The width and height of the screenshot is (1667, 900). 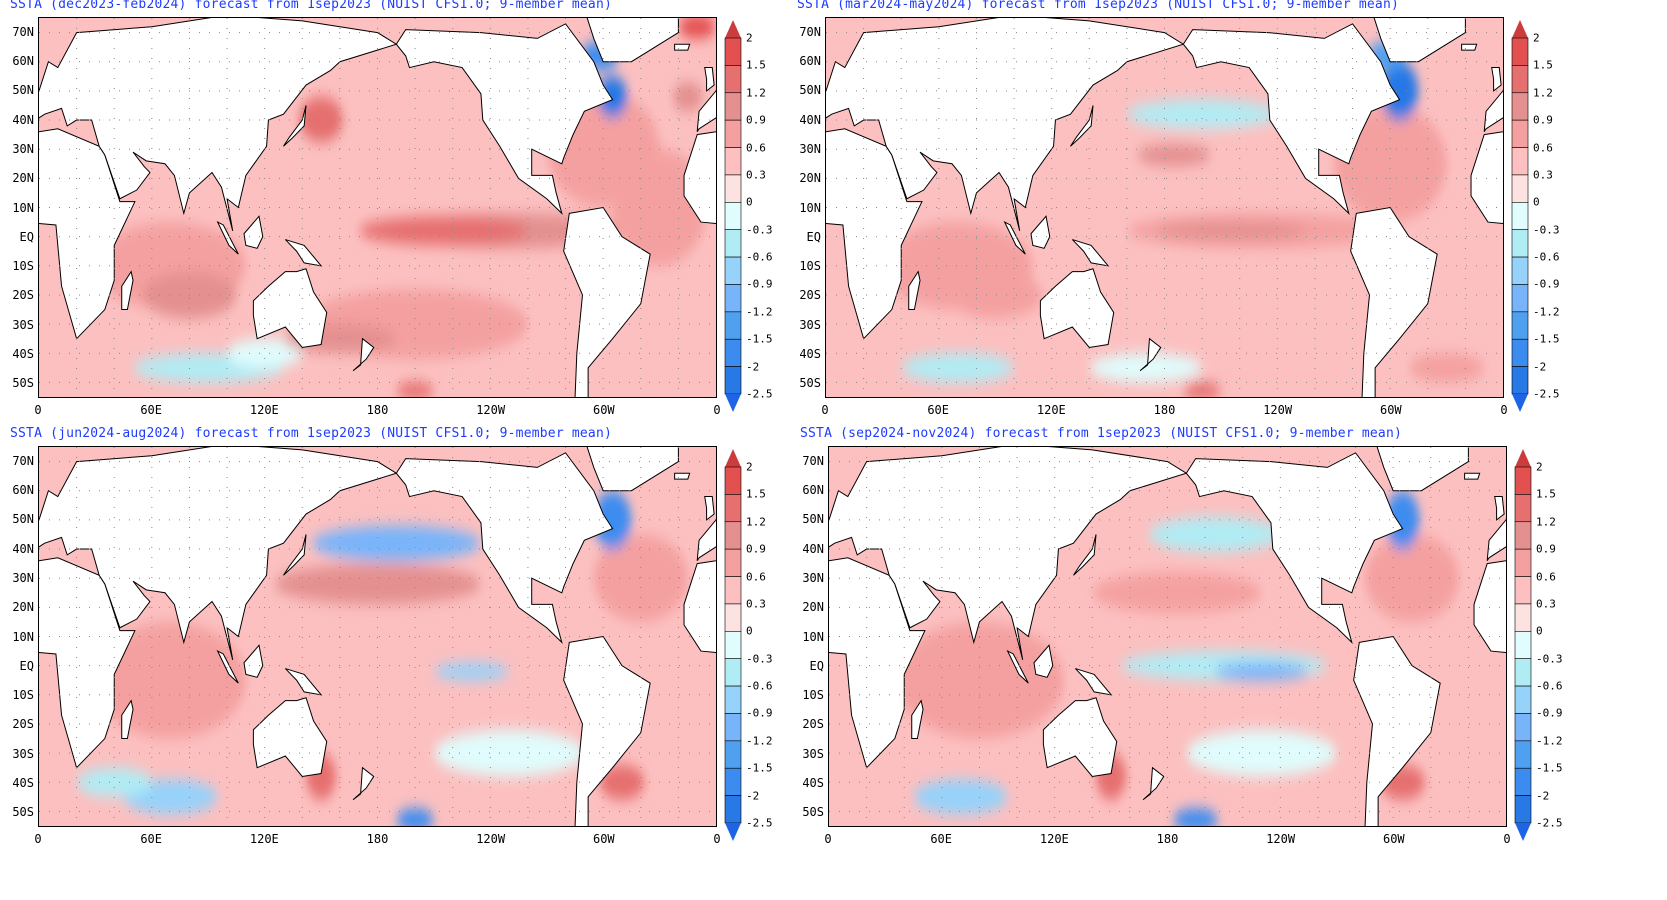 What do you see at coordinates (1546, 339) in the screenshot?
I see `colorbar-label: -1.5` at bounding box center [1546, 339].